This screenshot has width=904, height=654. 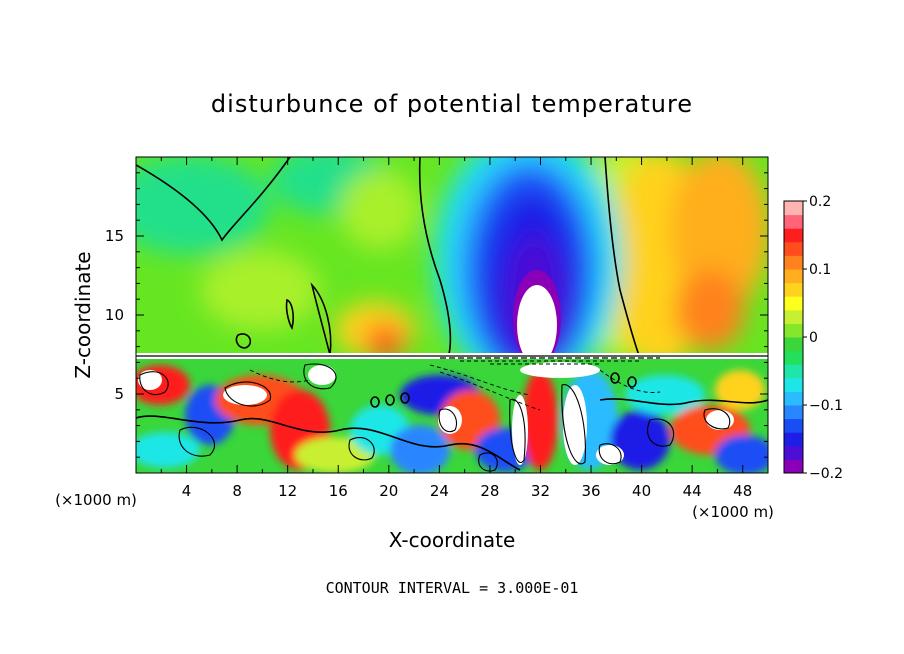 I want to click on x-tick-label: 20, so click(x=388, y=491).